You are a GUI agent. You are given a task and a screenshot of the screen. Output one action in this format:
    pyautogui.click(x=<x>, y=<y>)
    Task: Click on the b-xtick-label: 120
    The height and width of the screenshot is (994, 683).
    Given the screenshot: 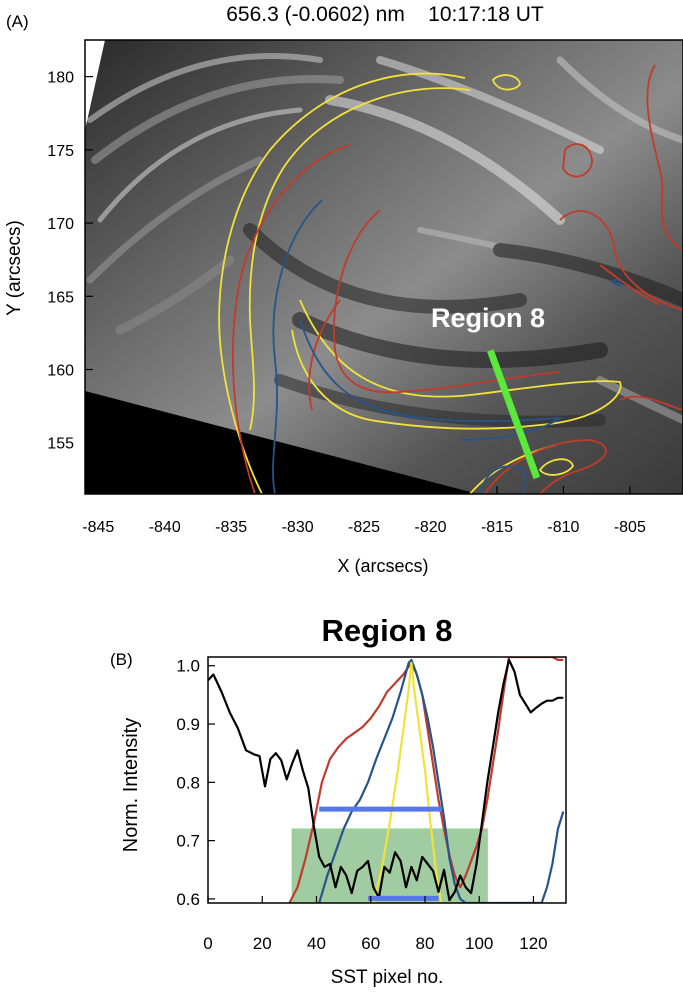 What is the action you would take?
    pyautogui.click(x=533, y=943)
    